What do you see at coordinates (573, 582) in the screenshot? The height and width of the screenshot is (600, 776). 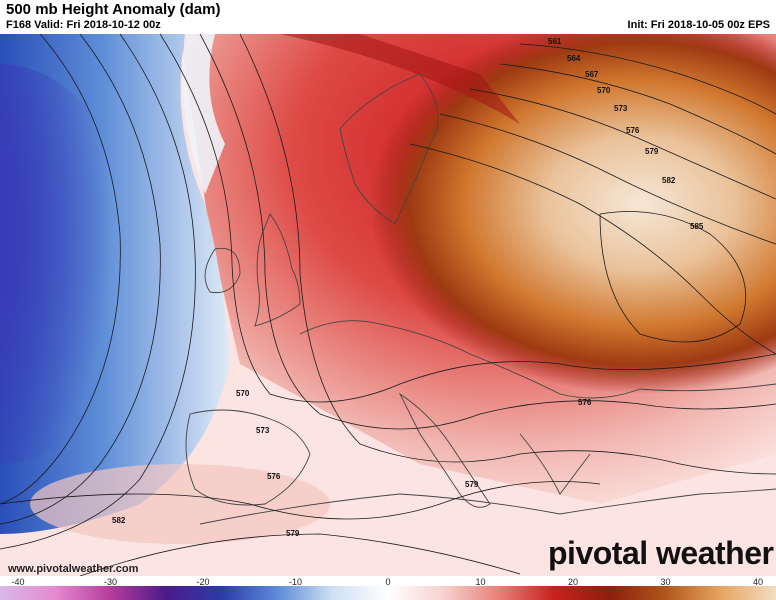 I see `colorbar-tick-label: 20` at bounding box center [573, 582].